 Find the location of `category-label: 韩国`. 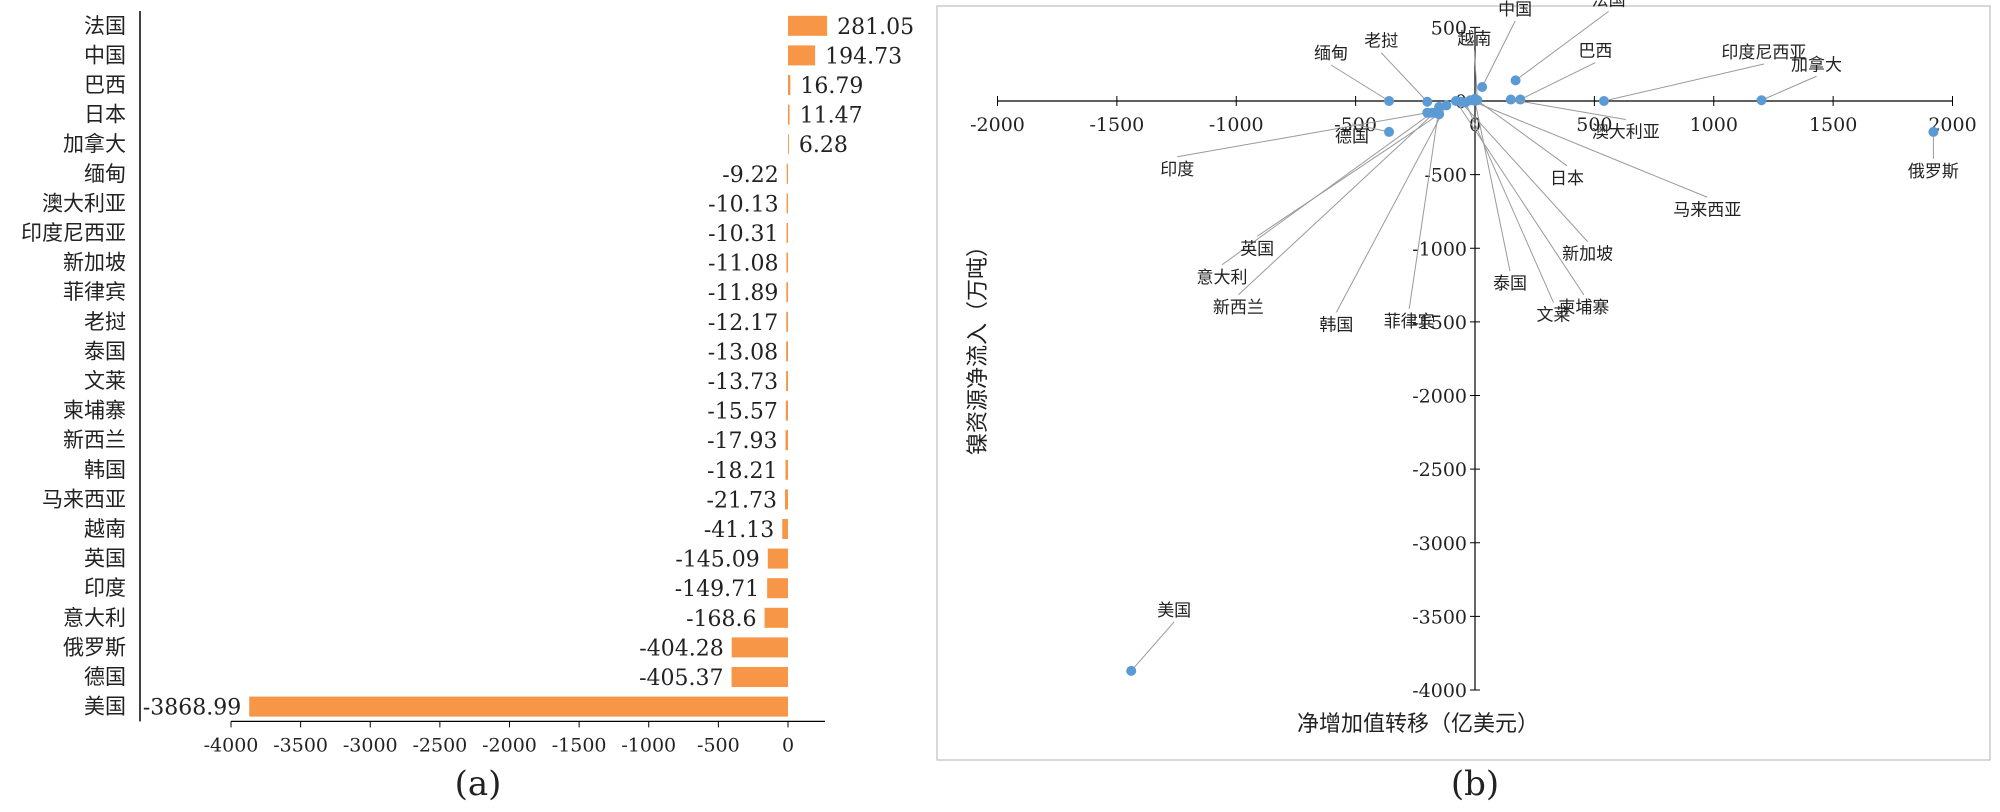

category-label: 韩国 is located at coordinates (105, 470).